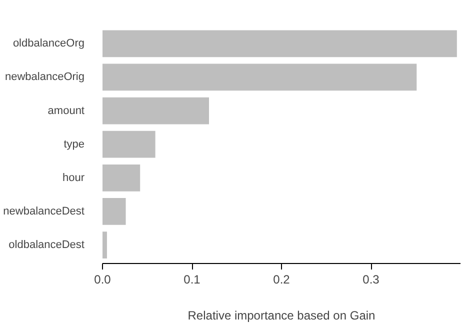 The width and height of the screenshot is (474, 325). Describe the element at coordinates (282, 315) in the screenshot. I see `x-axis-title: Relative importance based on Gain` at that location.